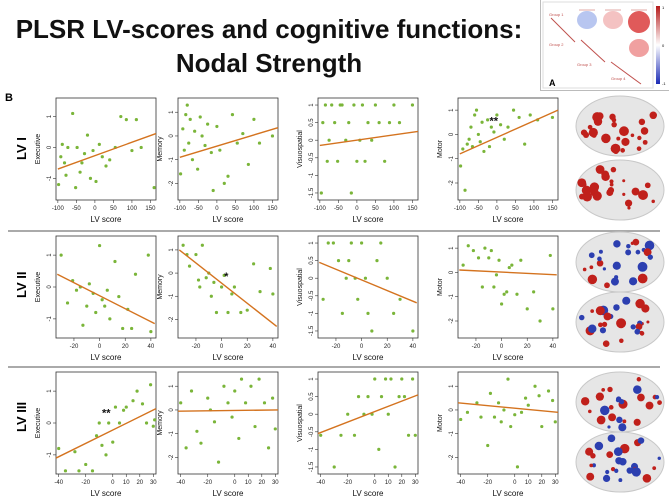 The height and width of the screenshot is (502, 669). I want to click on chart-r0c2-ytick-label-3: 0, so click(312, 140).